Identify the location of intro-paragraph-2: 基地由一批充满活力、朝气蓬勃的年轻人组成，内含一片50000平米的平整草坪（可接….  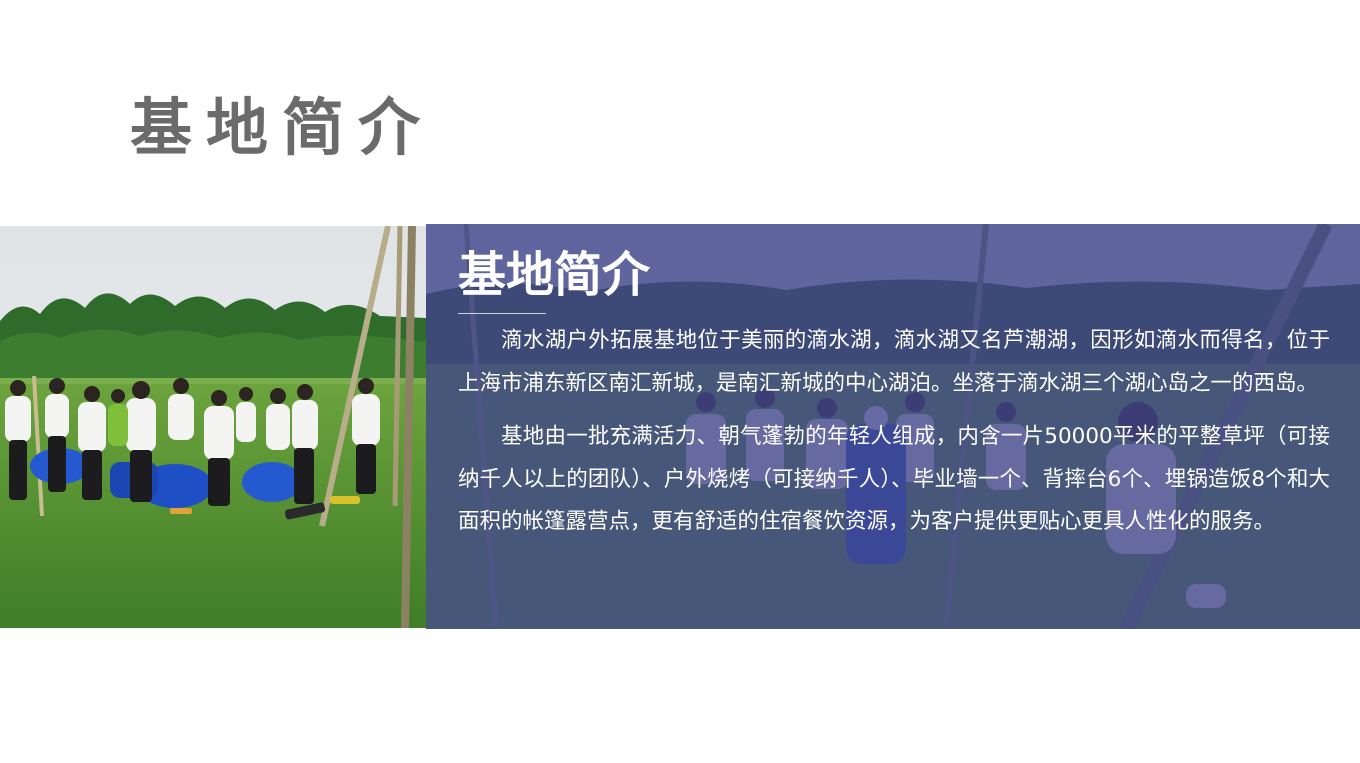
(894, 480).